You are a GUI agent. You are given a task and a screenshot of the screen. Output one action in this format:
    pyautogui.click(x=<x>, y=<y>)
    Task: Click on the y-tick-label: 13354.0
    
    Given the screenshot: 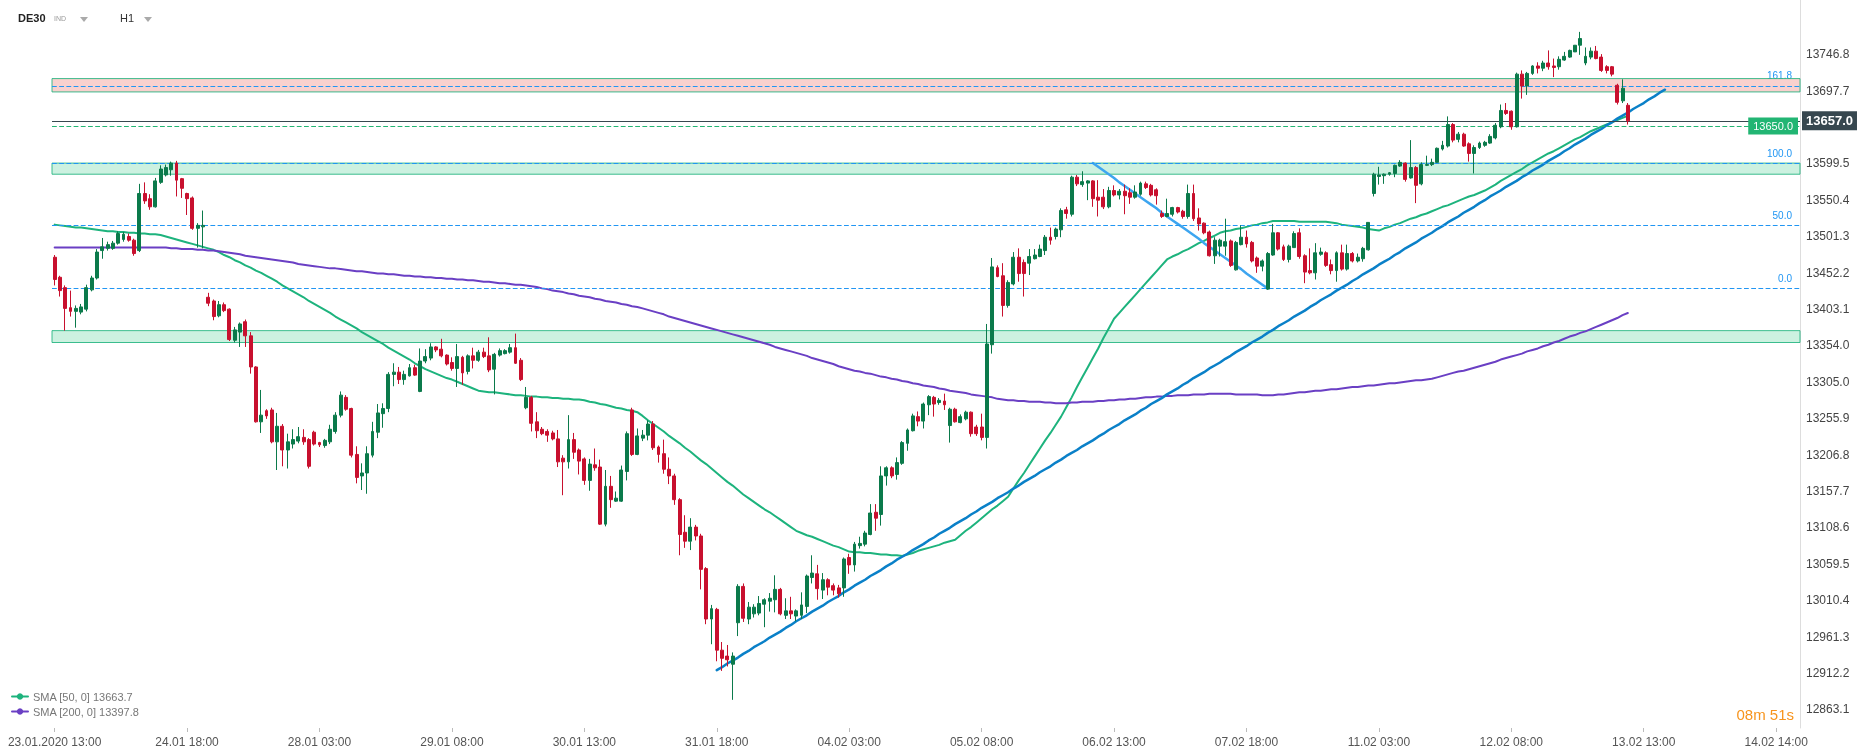 What is the action you would take?
    pyautogui.click(x=1828, y=345)
    